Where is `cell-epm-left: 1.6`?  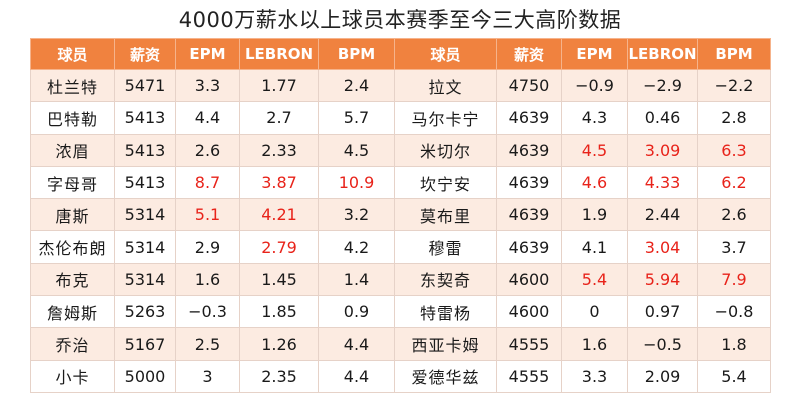
cell-epm-left: 1.6 is located at coordinates (207, 279).